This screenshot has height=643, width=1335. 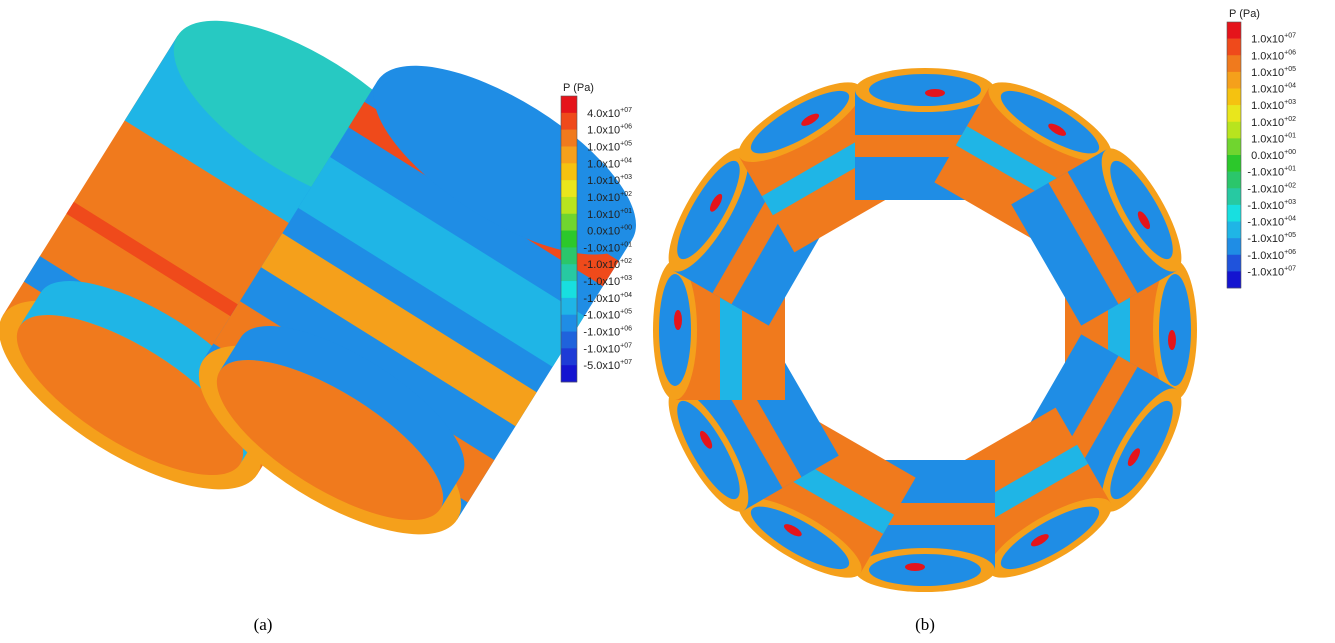 I want to click on colorbar-label: -1.0x10+01, so click(x=1271, y=172).